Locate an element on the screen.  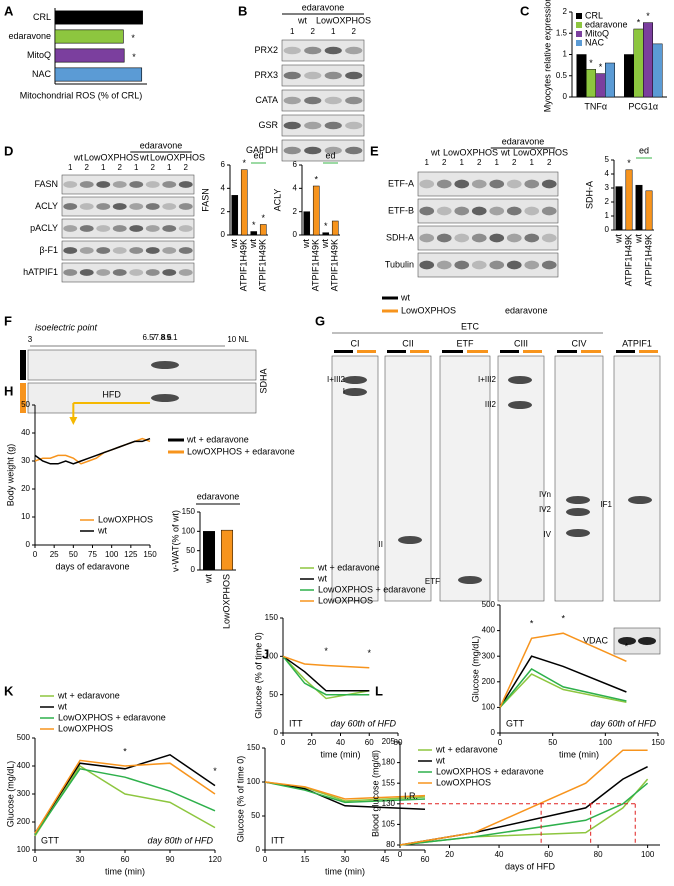
y-tick-label: 205 is located at coordinates (389, 741).